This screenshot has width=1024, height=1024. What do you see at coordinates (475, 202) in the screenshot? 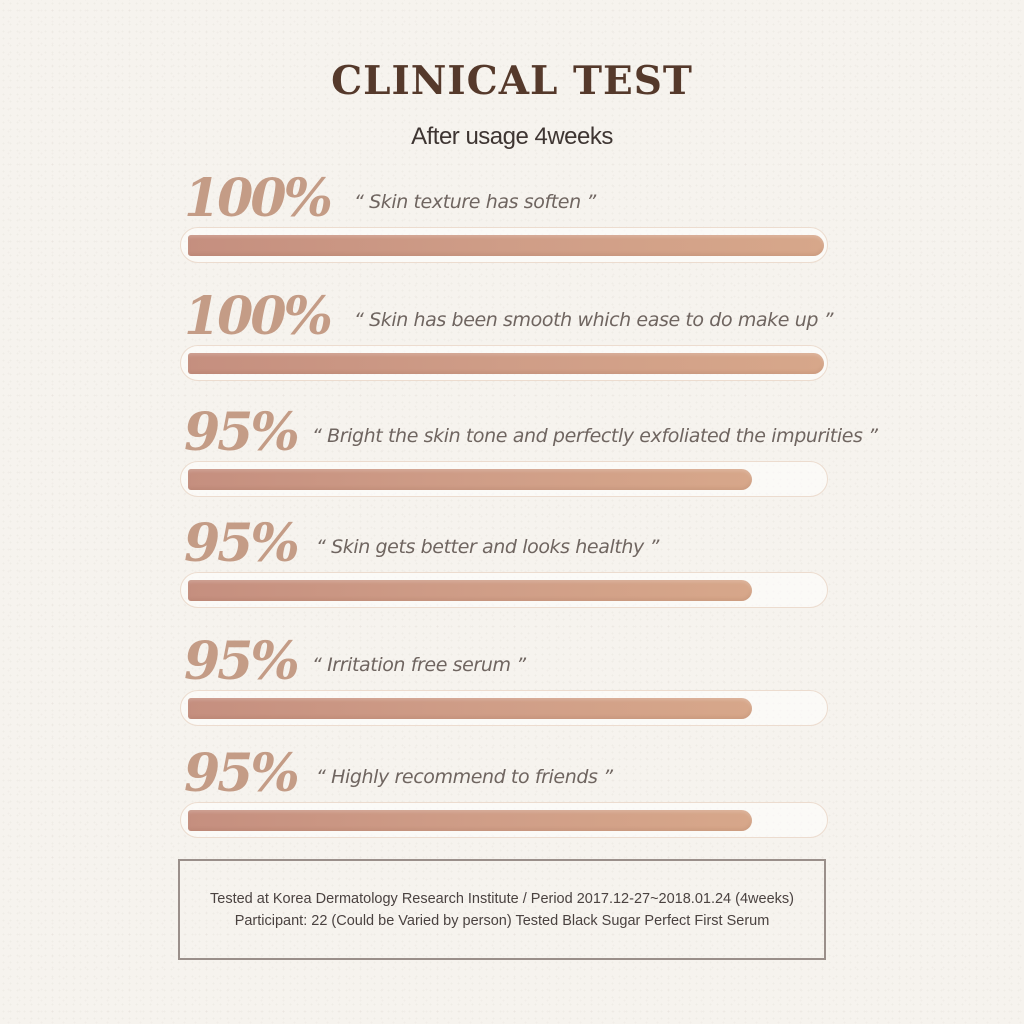
I see `result-quote: “ Skin texture has soften ”` at bounding box center [475, 202].